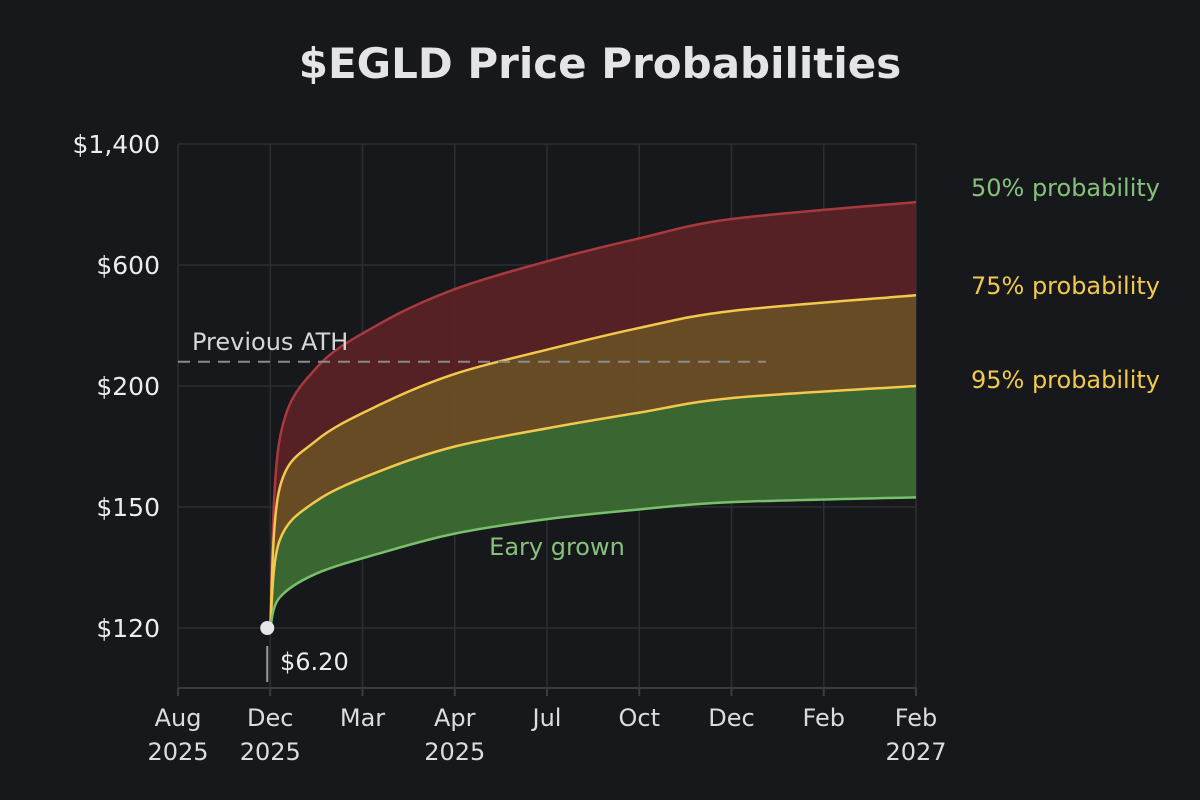 This screenshot has height=800, width=1200. Describe the element at coordinates (116, 144) in the screenshot. I see `y-tick-label: $1,400` at that location.